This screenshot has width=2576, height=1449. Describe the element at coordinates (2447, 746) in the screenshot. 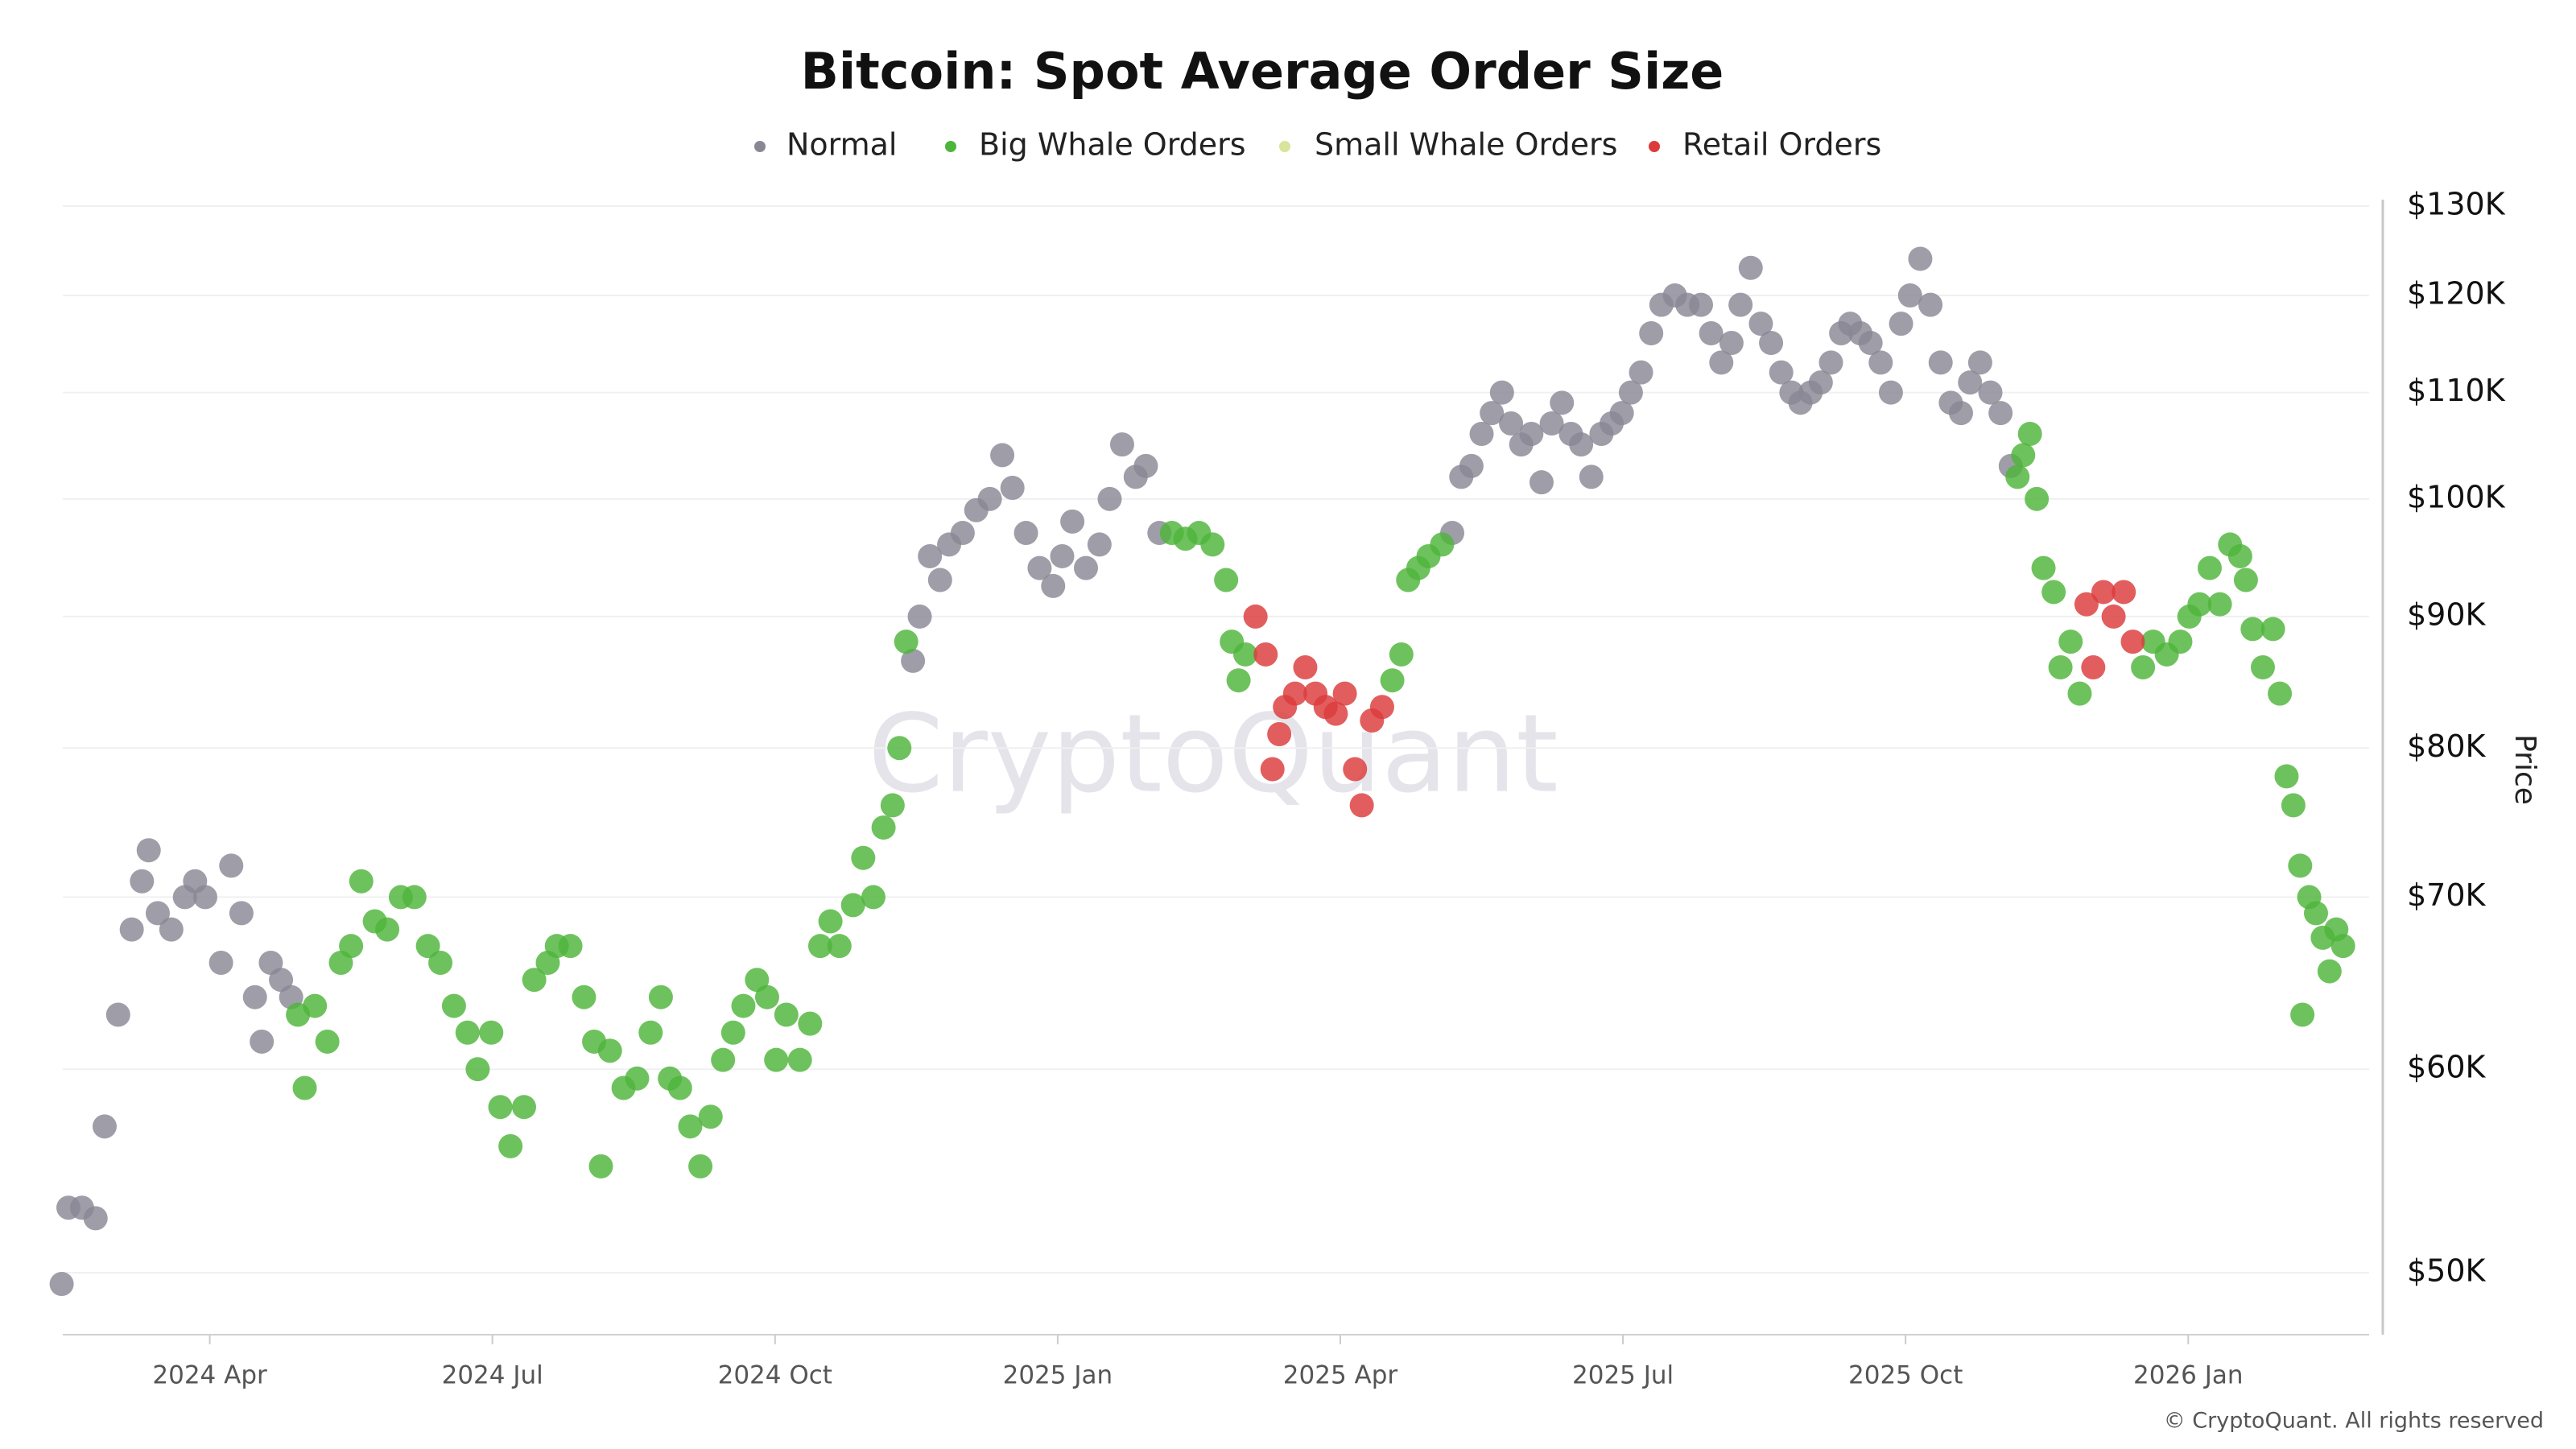

I see `y-tick-label: $80K` at that location.